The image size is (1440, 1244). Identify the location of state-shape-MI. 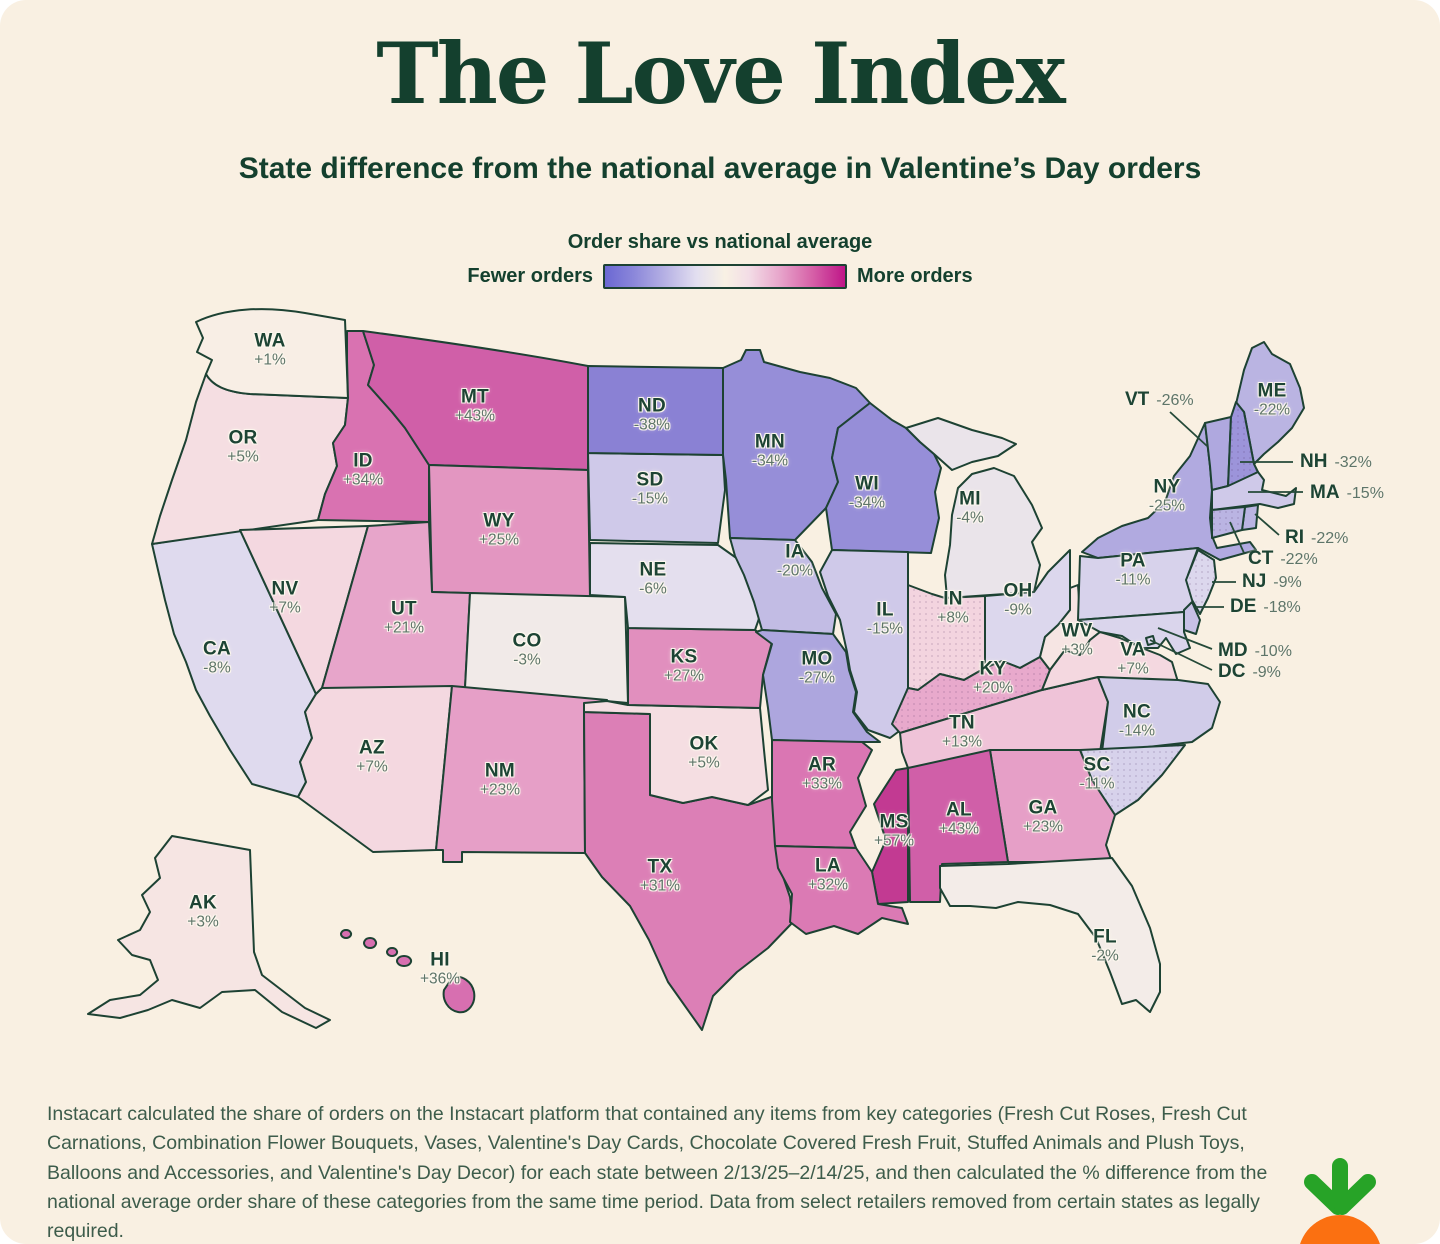
(974, 508).